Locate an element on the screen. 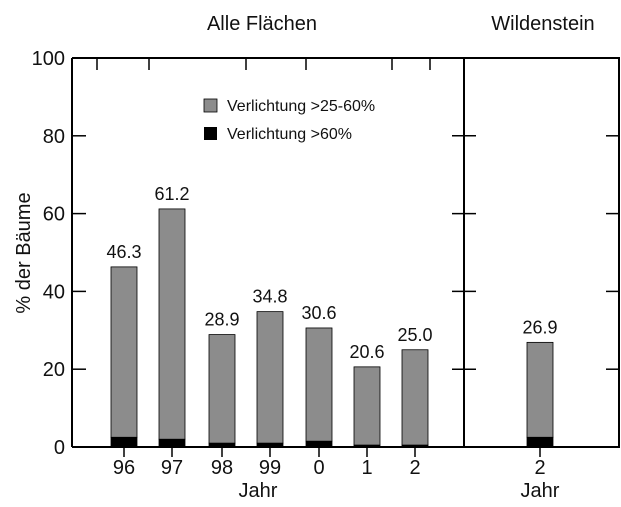 This screenshot has height=507, width=621. y-tick-label: 40 is located at coordinates (54, 292).